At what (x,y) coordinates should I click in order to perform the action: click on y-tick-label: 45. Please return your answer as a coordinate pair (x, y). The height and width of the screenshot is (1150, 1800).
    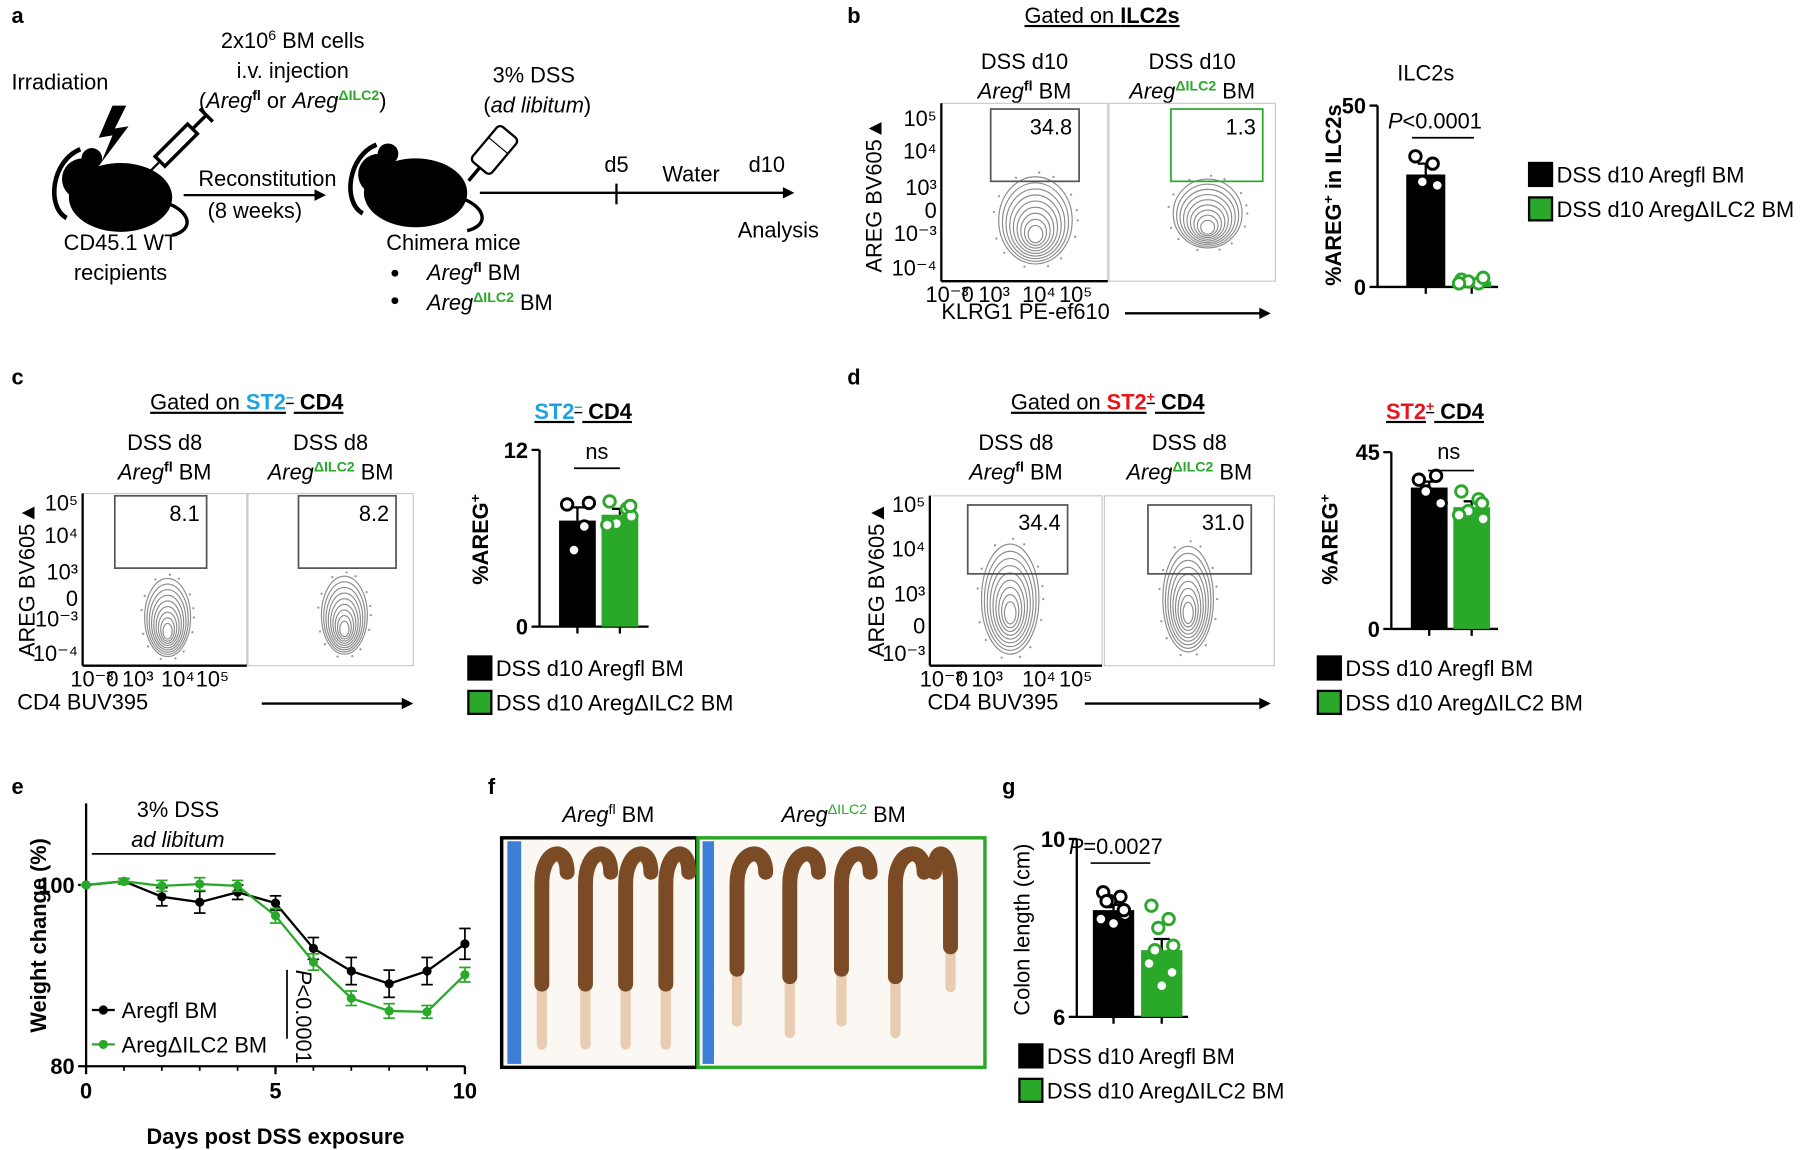
    Looking at the image, I should click on (1368, 452).